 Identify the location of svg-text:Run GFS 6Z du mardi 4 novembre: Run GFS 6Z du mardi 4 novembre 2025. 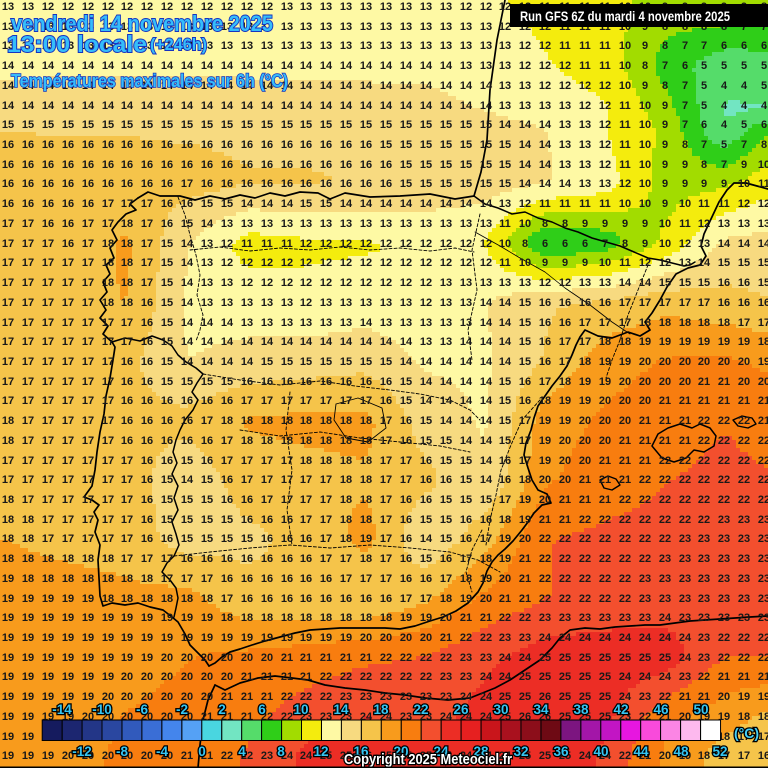
(625, 16).